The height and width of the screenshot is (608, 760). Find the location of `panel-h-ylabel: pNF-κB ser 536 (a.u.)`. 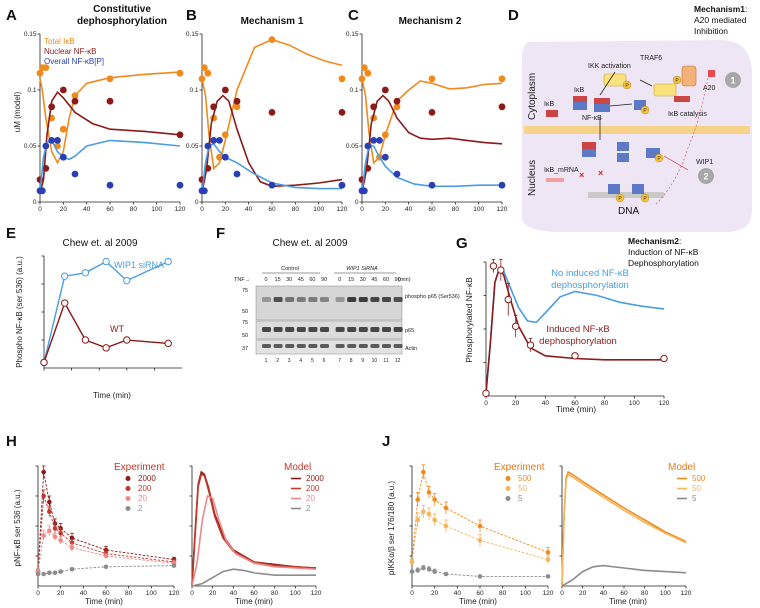

panel-h-ylabel: pNF-κB ser 536 (a.u.) is located at coordinates (17, 527).